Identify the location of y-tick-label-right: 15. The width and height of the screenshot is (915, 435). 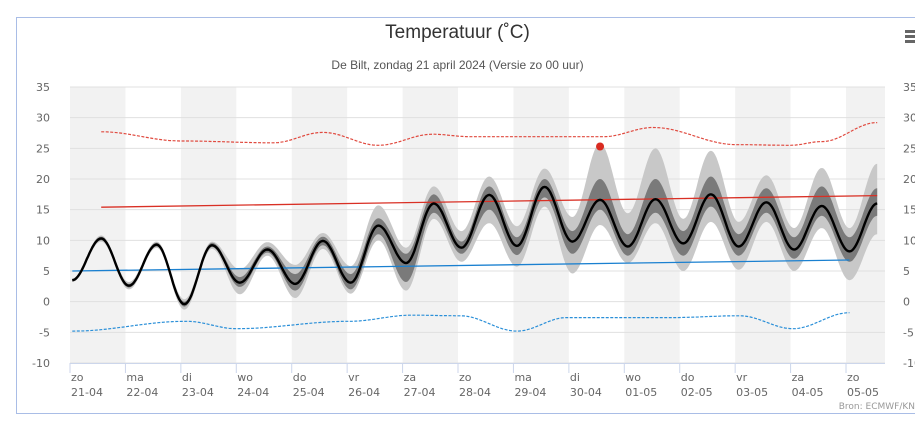
(909, 210).